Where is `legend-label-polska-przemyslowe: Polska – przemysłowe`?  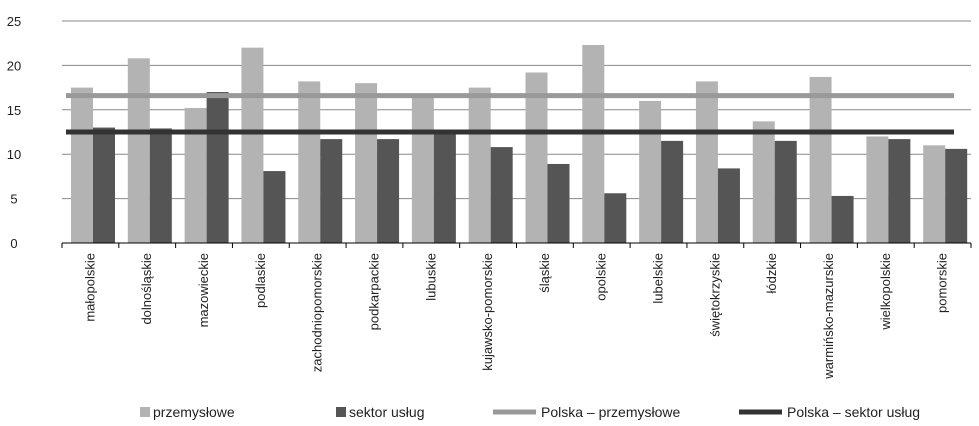
legend-label-polska-przemyslowe: Polska – przemysłowe is located at coordinates (610, 412).